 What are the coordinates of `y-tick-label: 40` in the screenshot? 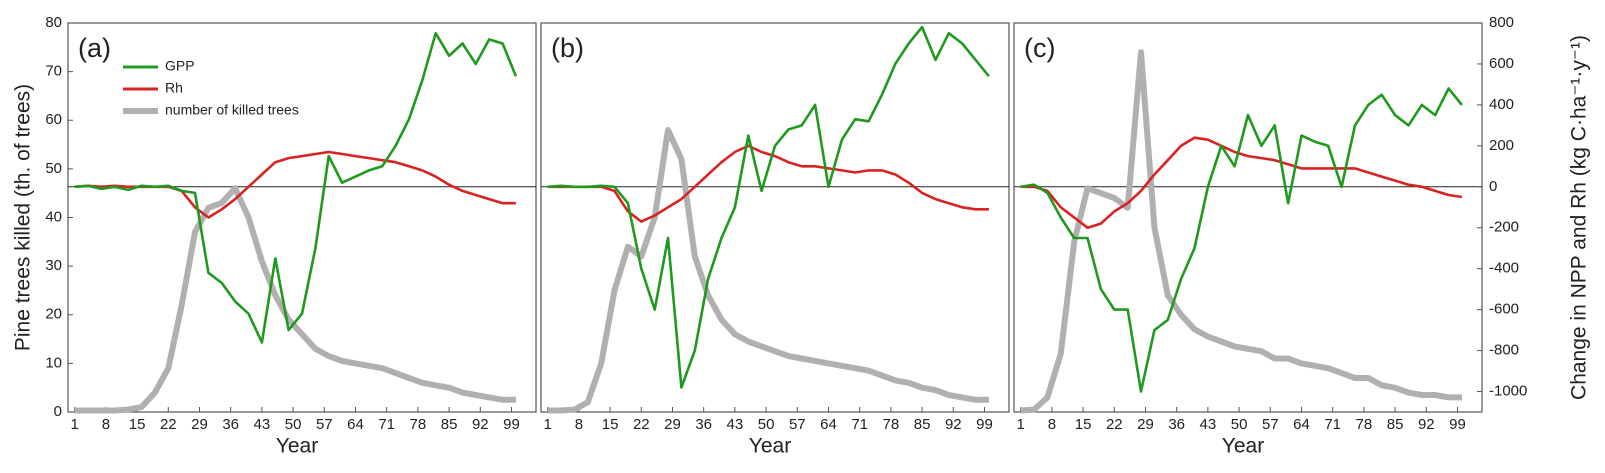 It's located at (53, 216).